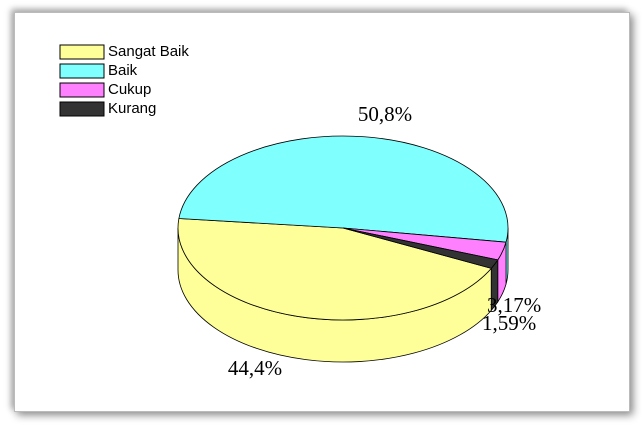 This screenshot has width=642, height=437. I want to click on data-label: 3,17%, so click(514, 305).